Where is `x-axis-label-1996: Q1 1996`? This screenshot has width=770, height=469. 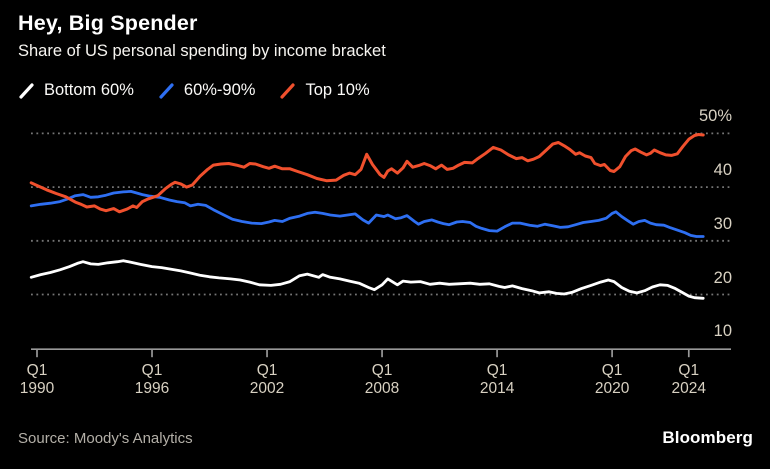 x-axis-label-1996: Q1 1996 is located at coordinates (152, 379).